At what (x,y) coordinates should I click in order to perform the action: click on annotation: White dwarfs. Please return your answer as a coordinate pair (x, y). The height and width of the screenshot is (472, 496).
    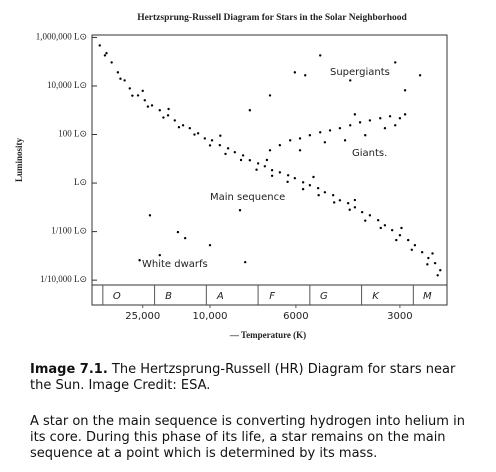
    Looking at the image, I should click on (175, 264).